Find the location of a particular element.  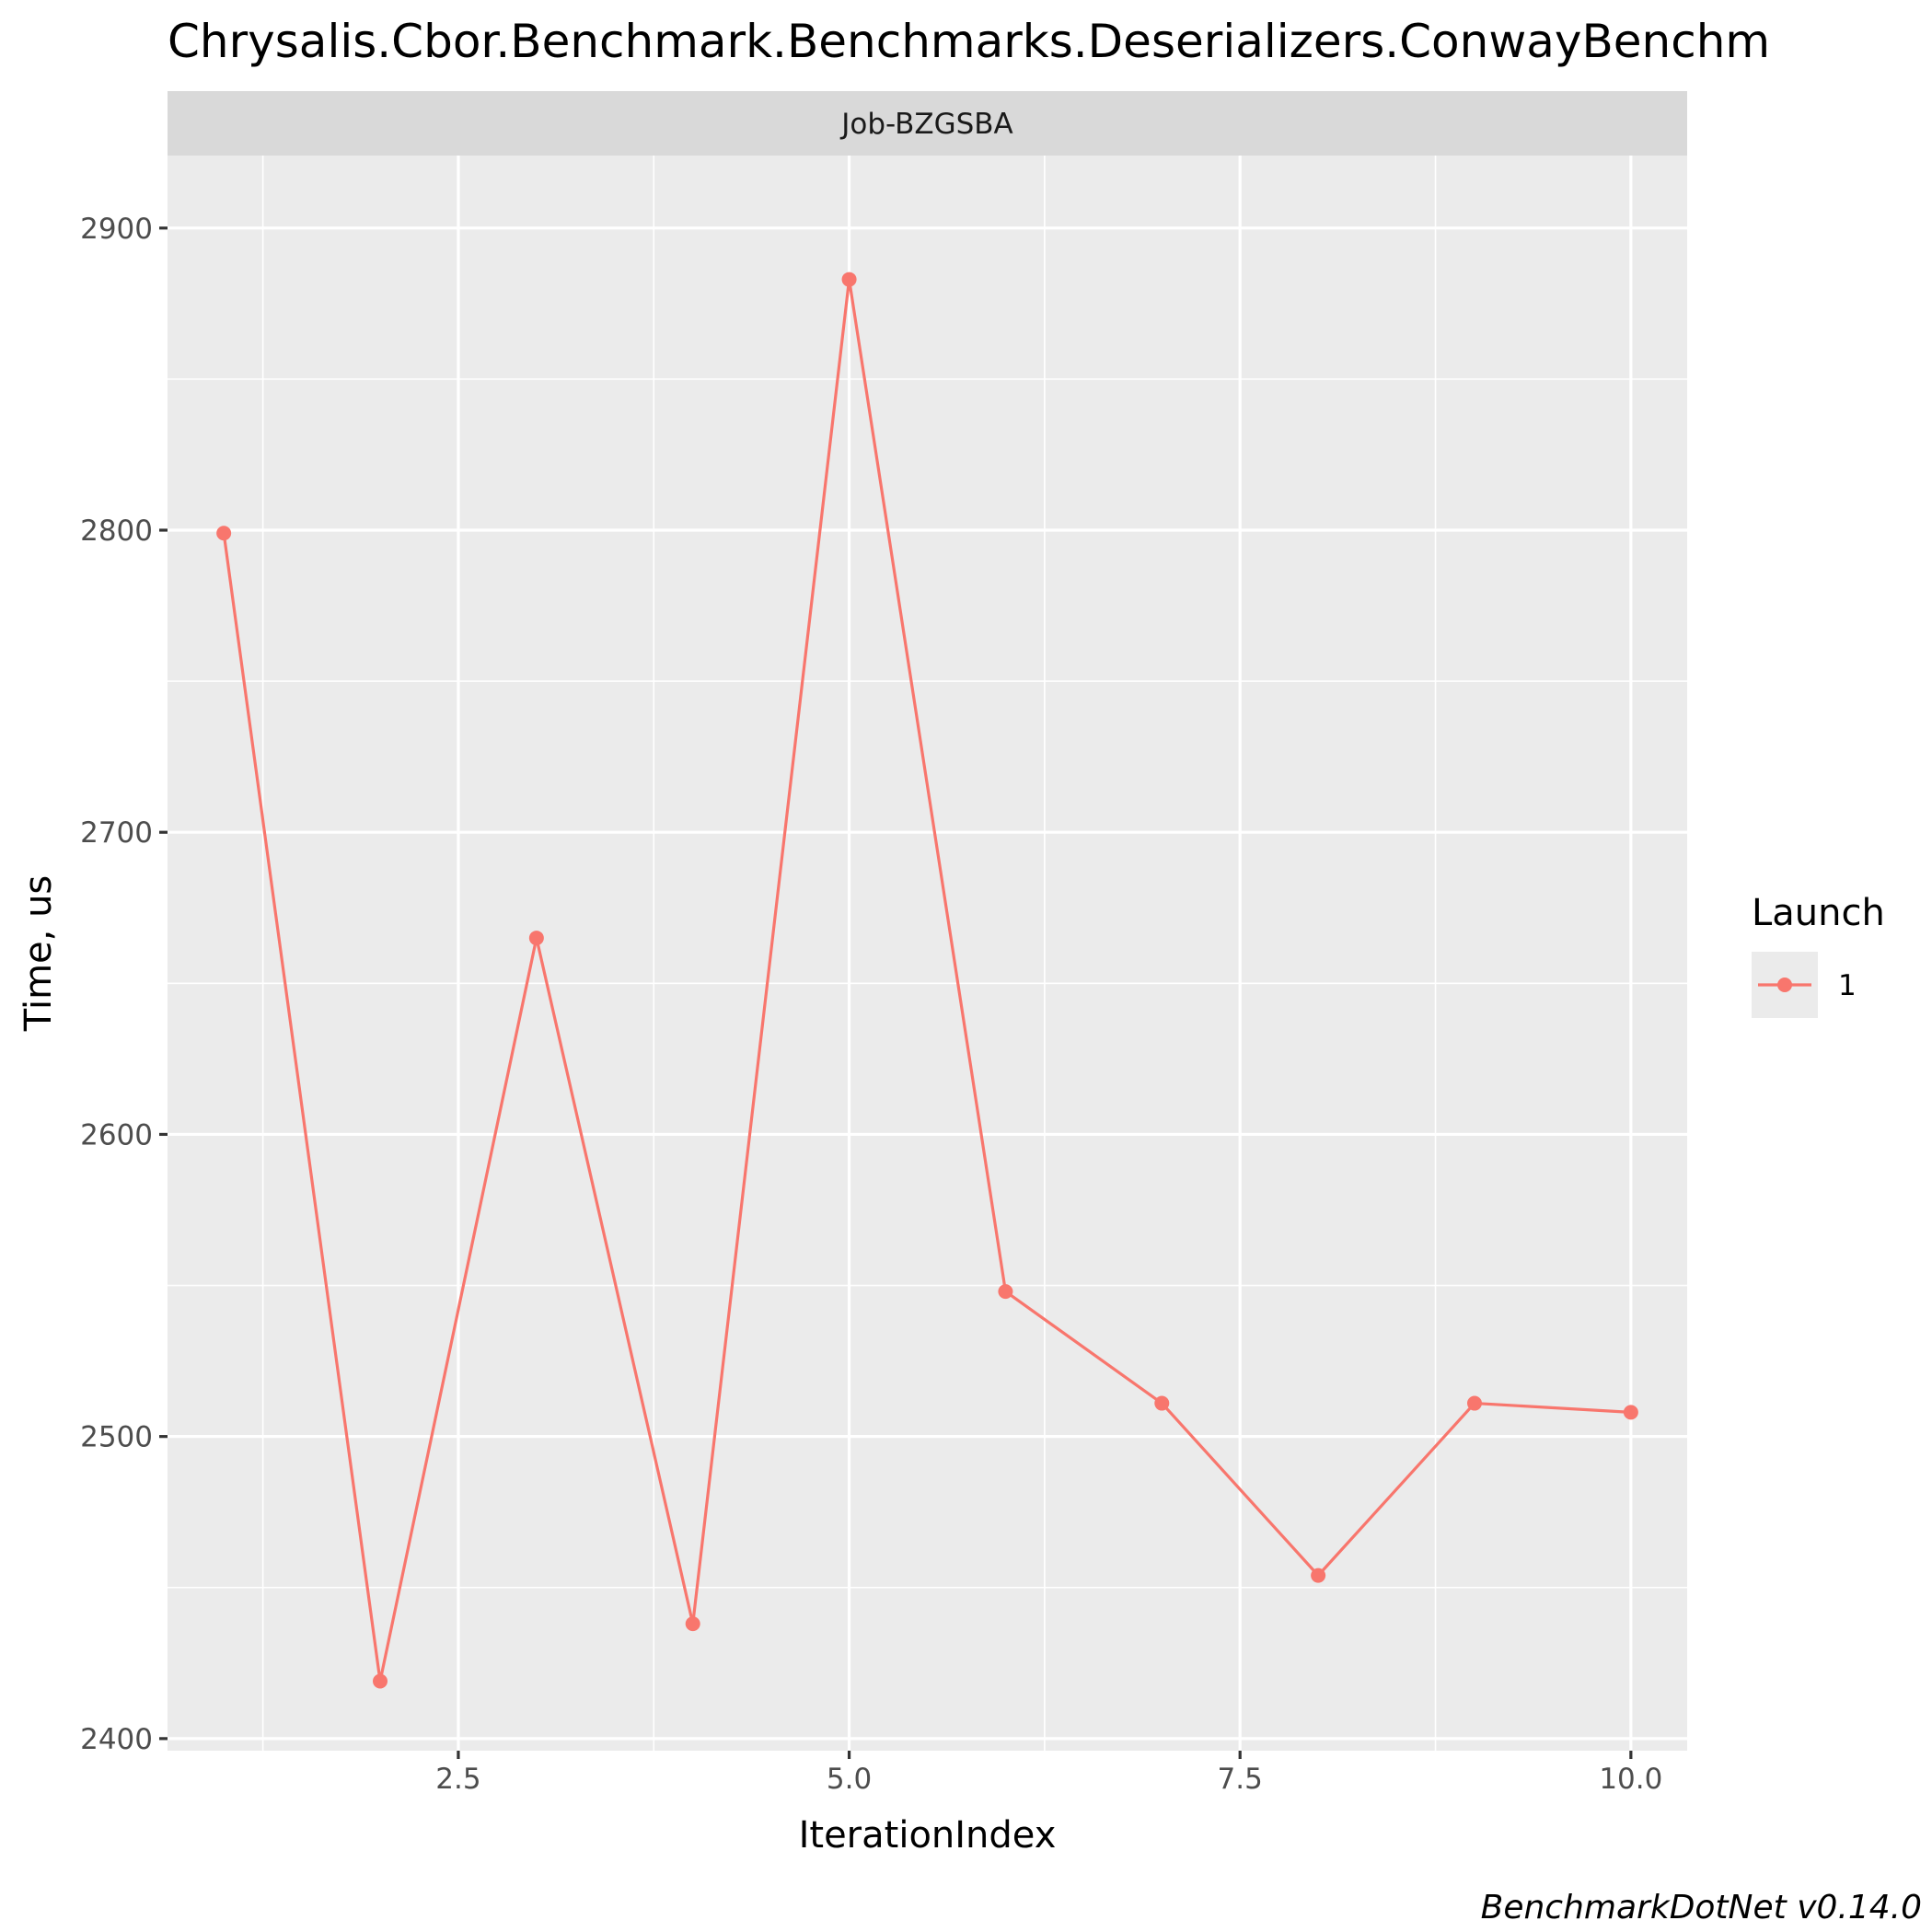

x-tick-label-2: 7.5 is located at coordinates (1241, 1780).